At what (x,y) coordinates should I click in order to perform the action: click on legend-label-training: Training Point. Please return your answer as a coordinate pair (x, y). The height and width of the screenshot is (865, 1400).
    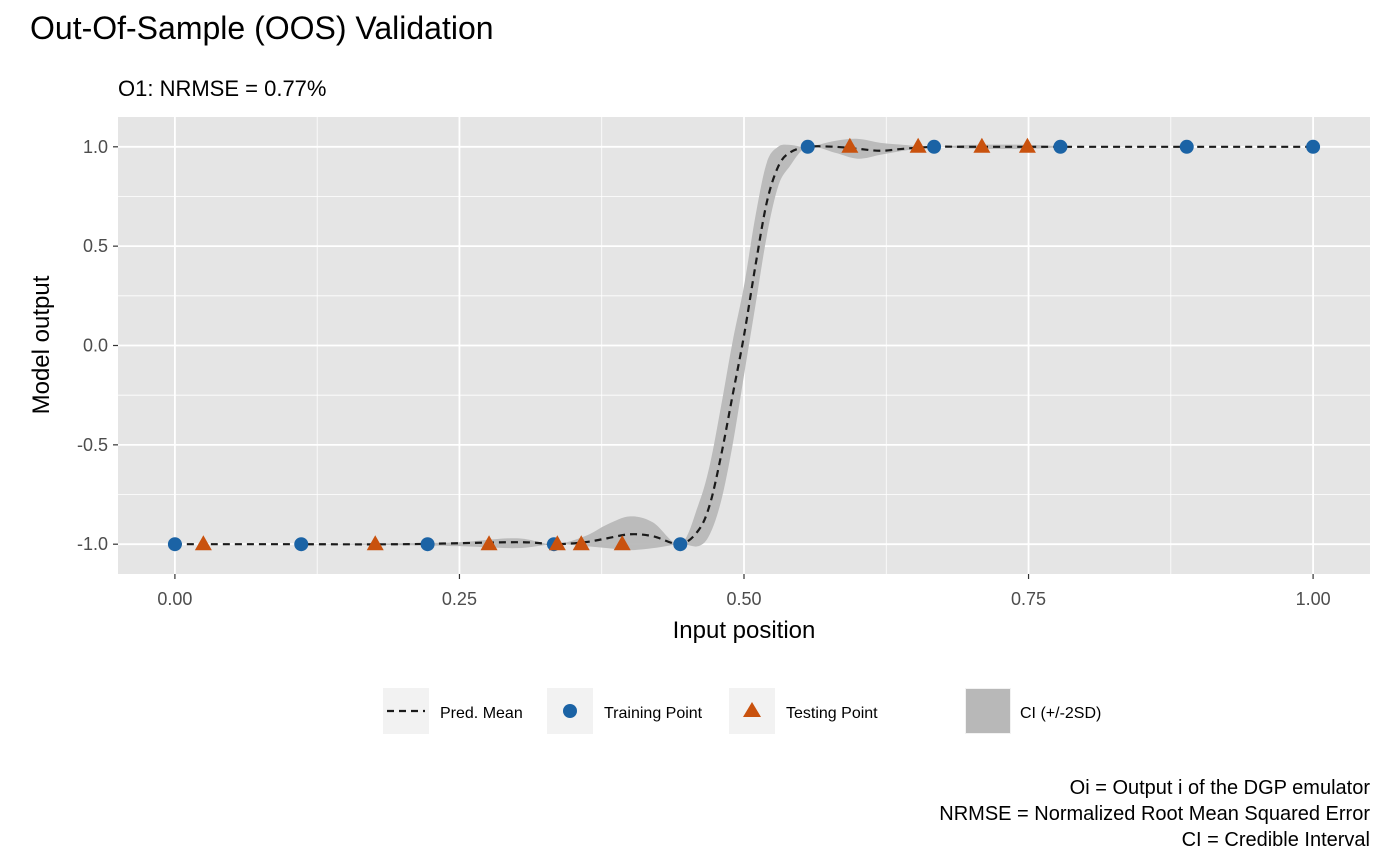
    Looking at the image, I should click on (653, 713).